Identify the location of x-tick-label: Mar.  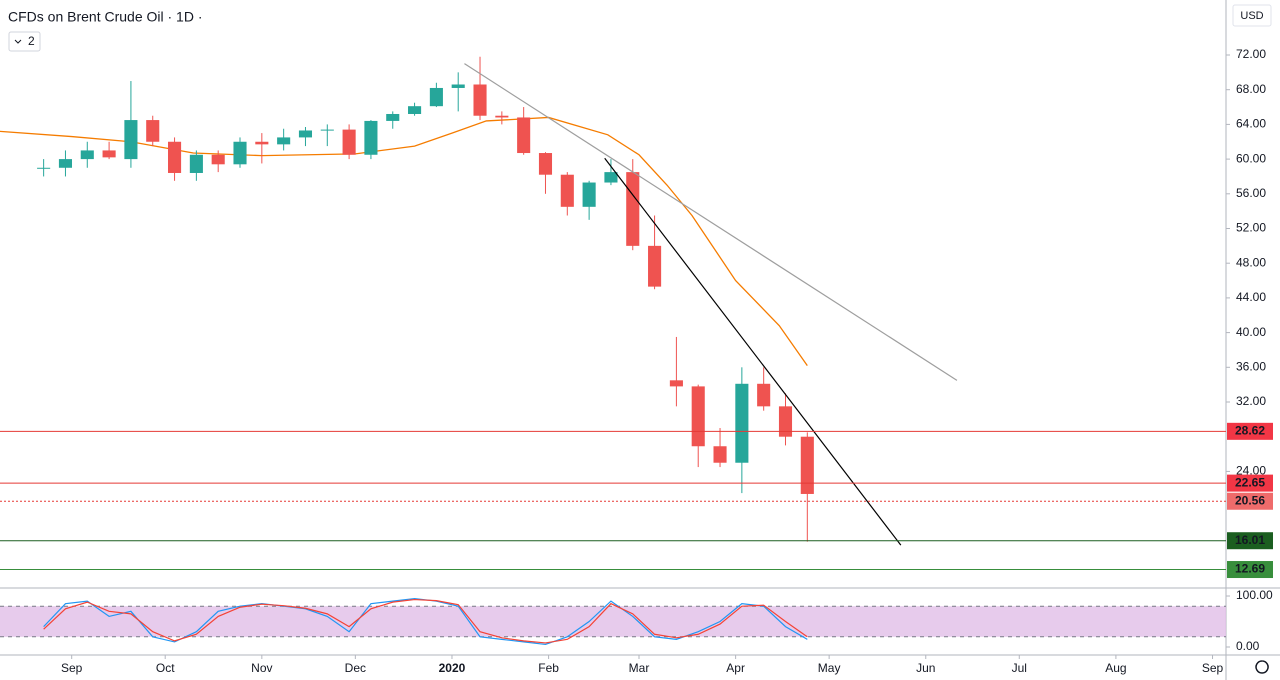
(639, 668).